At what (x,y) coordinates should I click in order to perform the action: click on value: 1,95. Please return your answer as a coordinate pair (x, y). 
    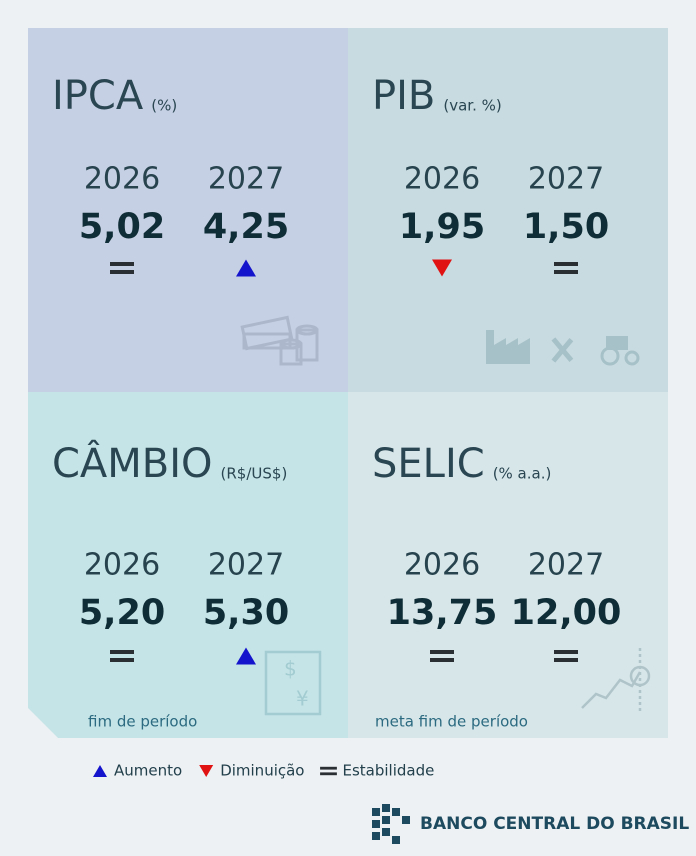
    Looking at the image, I should click on (442, 227).